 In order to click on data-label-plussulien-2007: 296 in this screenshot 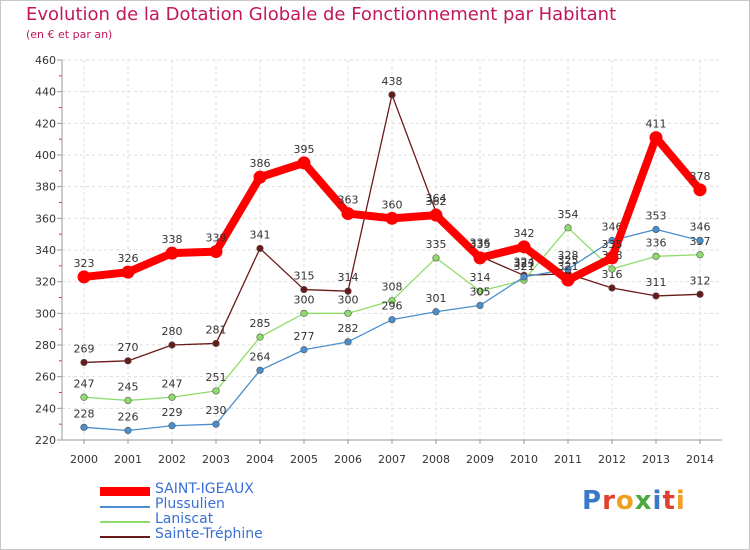, I will do `click(392, 306)`.